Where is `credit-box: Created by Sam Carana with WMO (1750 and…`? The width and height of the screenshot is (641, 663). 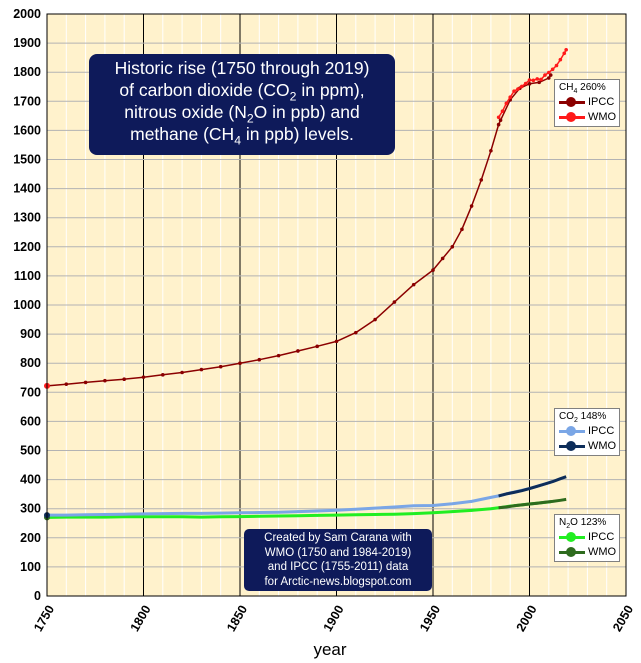
credit-box: Created by Sam Carana with WMO (1750 and… is located at coordinates (338, 560).